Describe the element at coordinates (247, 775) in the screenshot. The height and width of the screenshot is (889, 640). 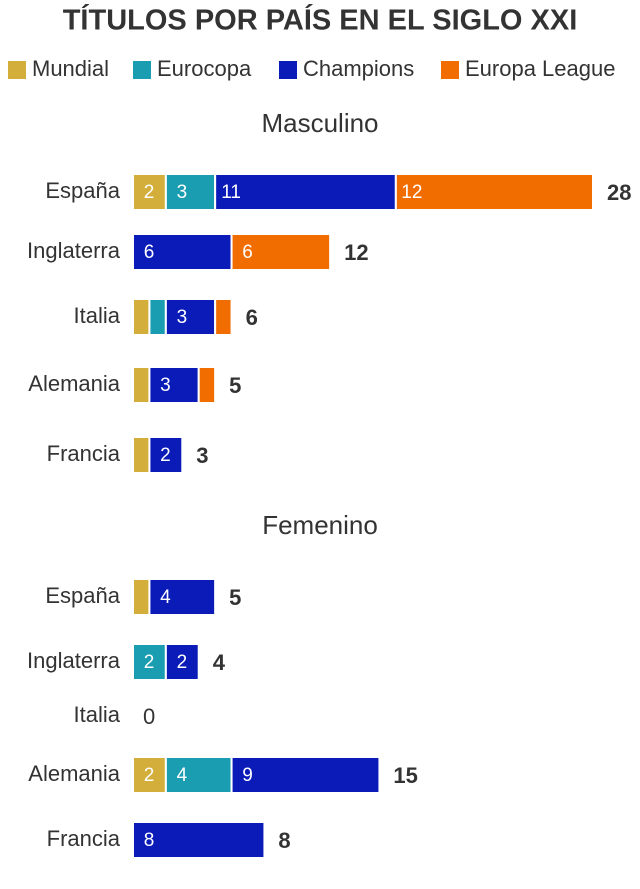
I see `segment-label: 9` at that location.